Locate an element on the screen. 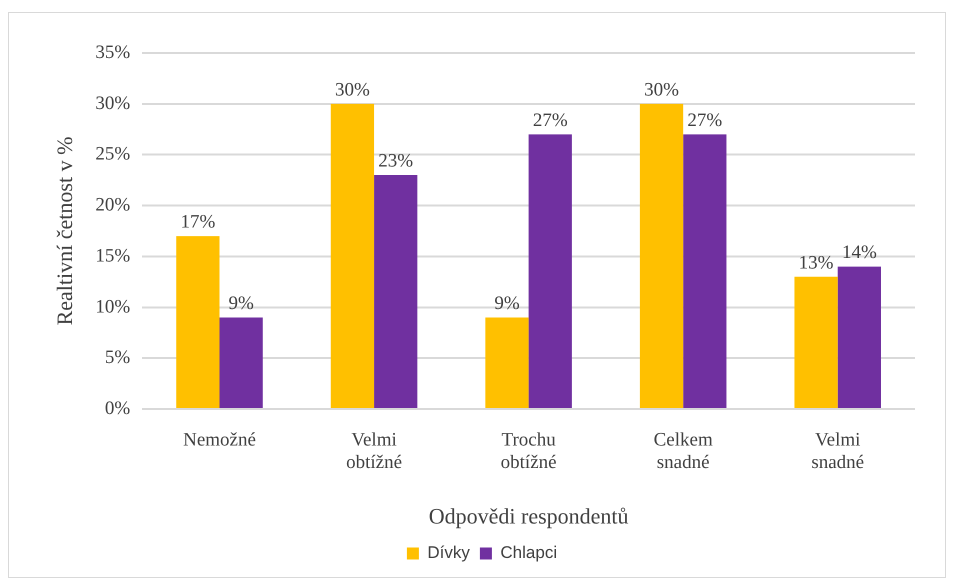 The height and width of the screenshot is (582, 956). data-label: 14% is located at coordinates (859, 253).